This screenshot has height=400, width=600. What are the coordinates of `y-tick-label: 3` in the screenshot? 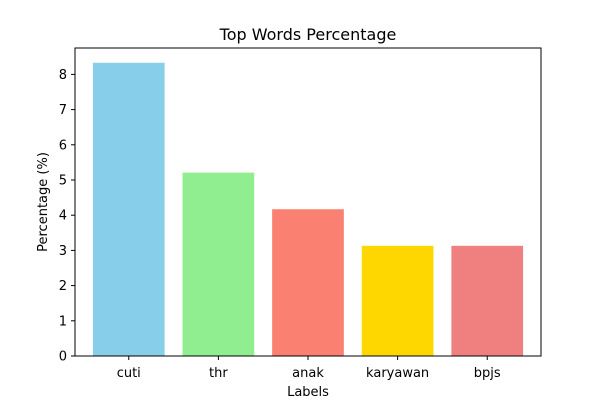 It's located at (63, 251).